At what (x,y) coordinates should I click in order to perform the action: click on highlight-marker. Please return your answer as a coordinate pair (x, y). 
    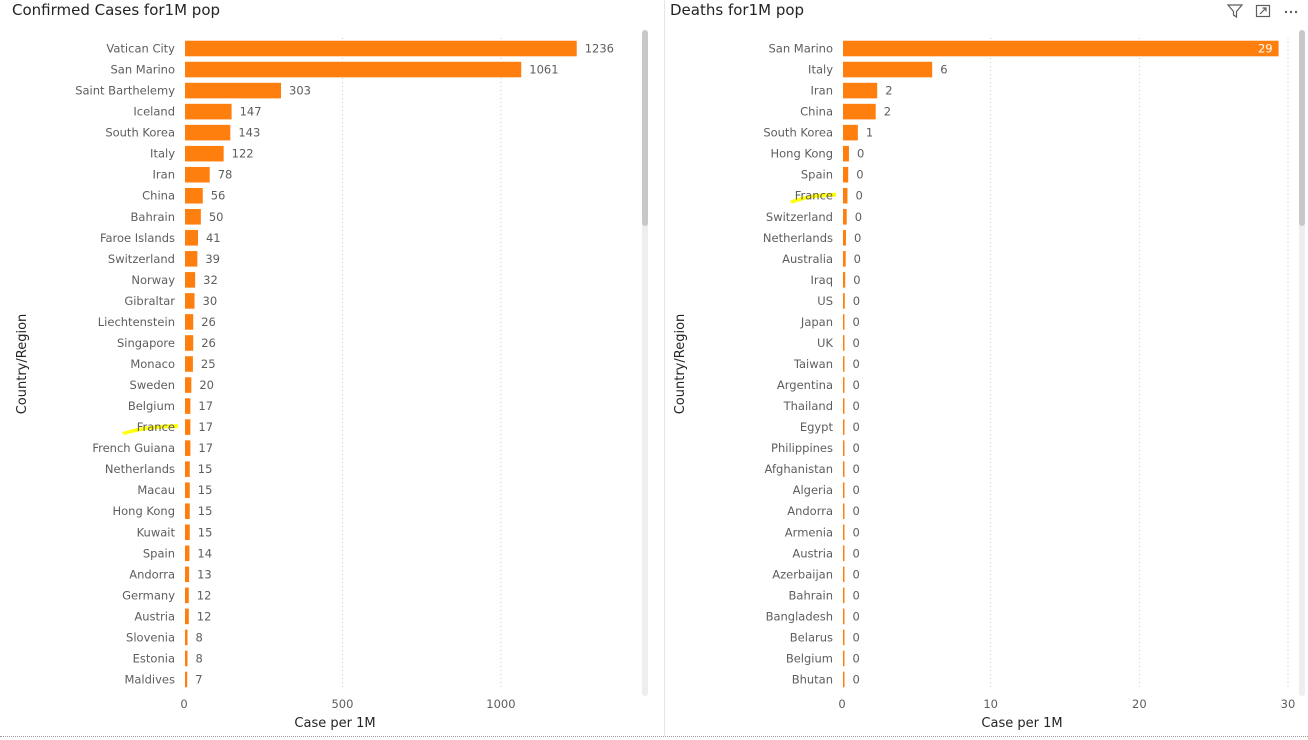
    Looking at the image, I should click on (813, 198).